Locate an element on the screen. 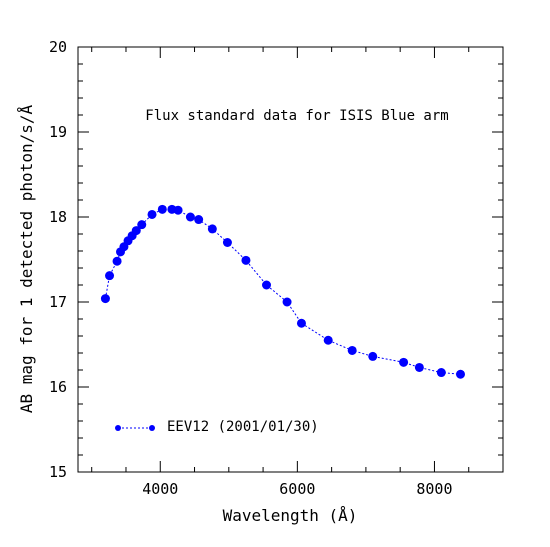 This screenshot has width=550, height=547. x-tick-labels: 4000 6000 8000 is located at coordinates (297, 489).